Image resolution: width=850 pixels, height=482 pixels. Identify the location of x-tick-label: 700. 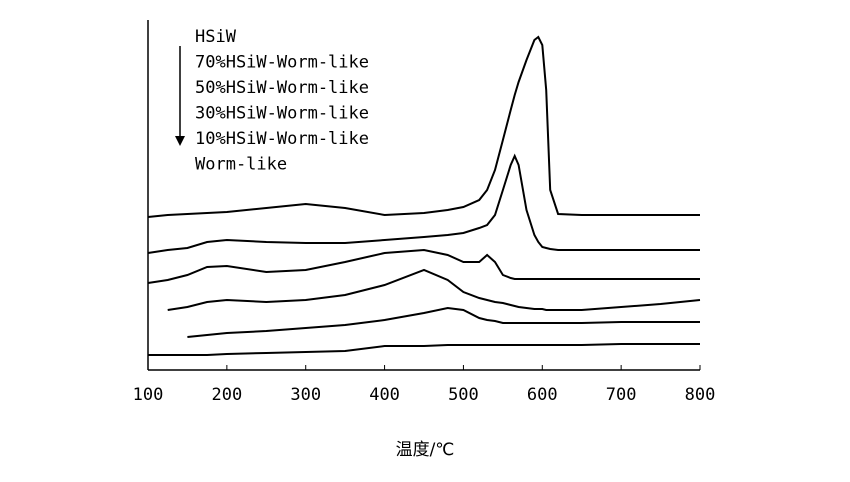
(621, 395).